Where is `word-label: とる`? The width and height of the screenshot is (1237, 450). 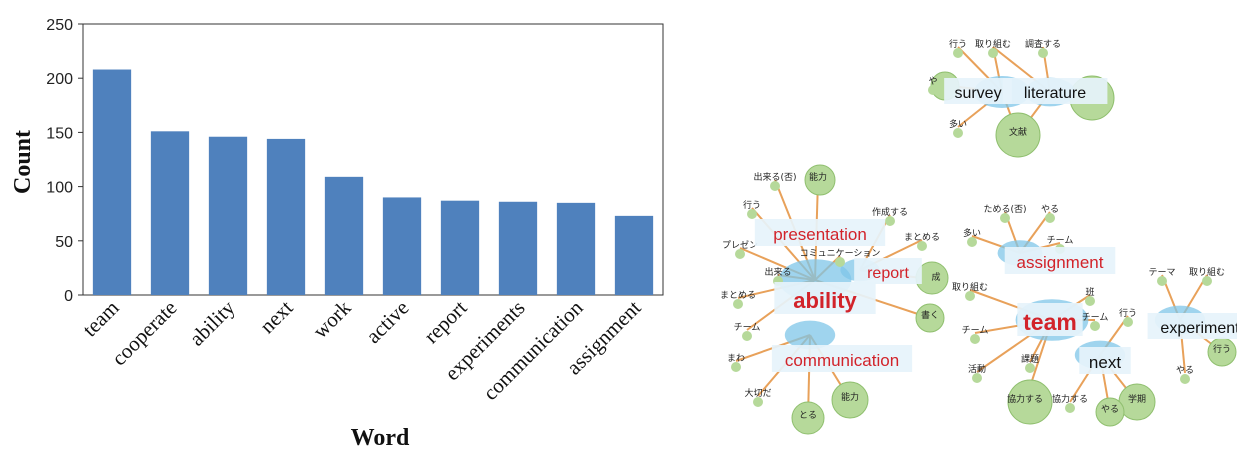 word-label: とる is located at coordinates (808, 415).